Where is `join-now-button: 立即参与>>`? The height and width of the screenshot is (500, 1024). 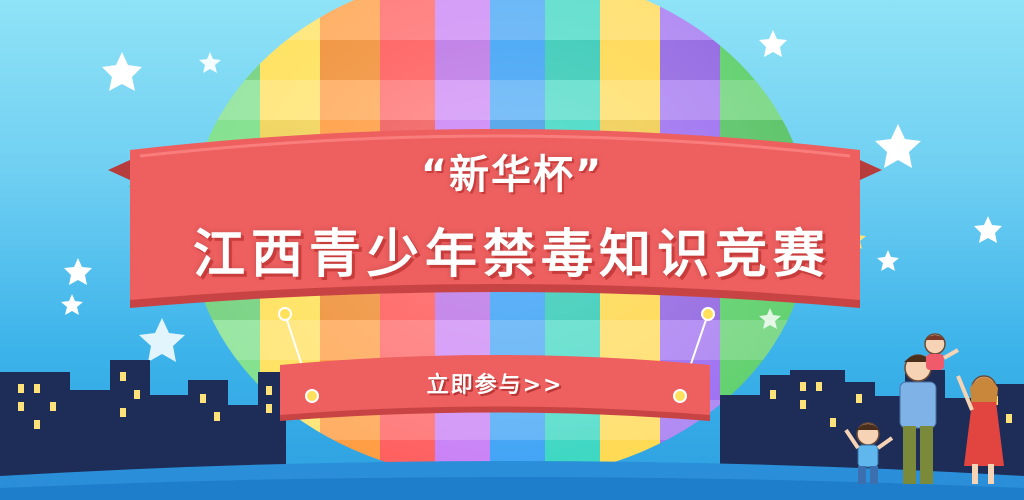 join-now-button: 立即参与>> is located at coordinates (495, 383).